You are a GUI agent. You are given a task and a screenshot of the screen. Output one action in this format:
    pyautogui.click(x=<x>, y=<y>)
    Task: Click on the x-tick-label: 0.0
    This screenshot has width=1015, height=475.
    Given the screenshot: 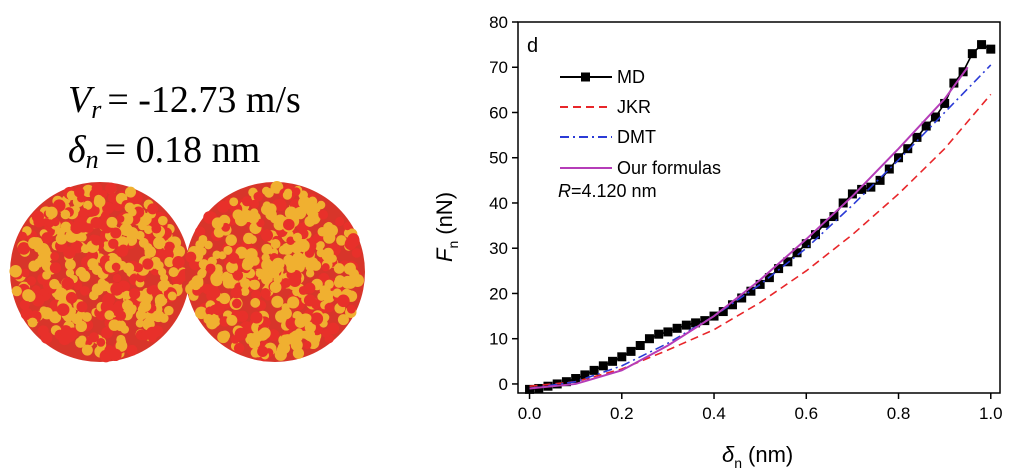 What is the action you would take?
    pyautogui.click(x=530, y=413)
    